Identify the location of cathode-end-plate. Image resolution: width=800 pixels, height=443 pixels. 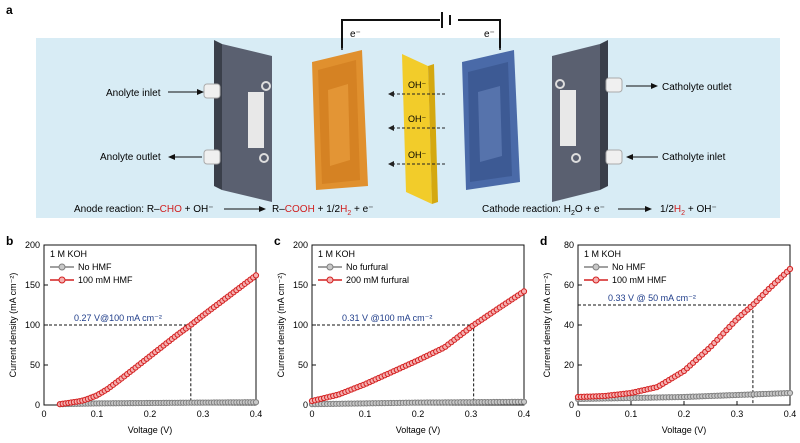
(587, 121).